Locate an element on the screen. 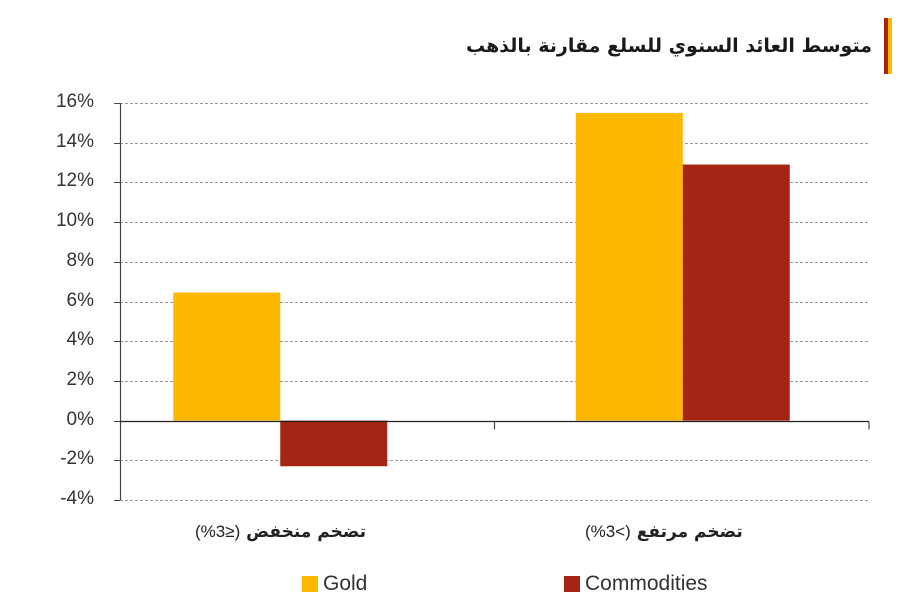 This screenshot has height=611, width=920. y-tick-label: 8% is located at coordinates (80, 260).